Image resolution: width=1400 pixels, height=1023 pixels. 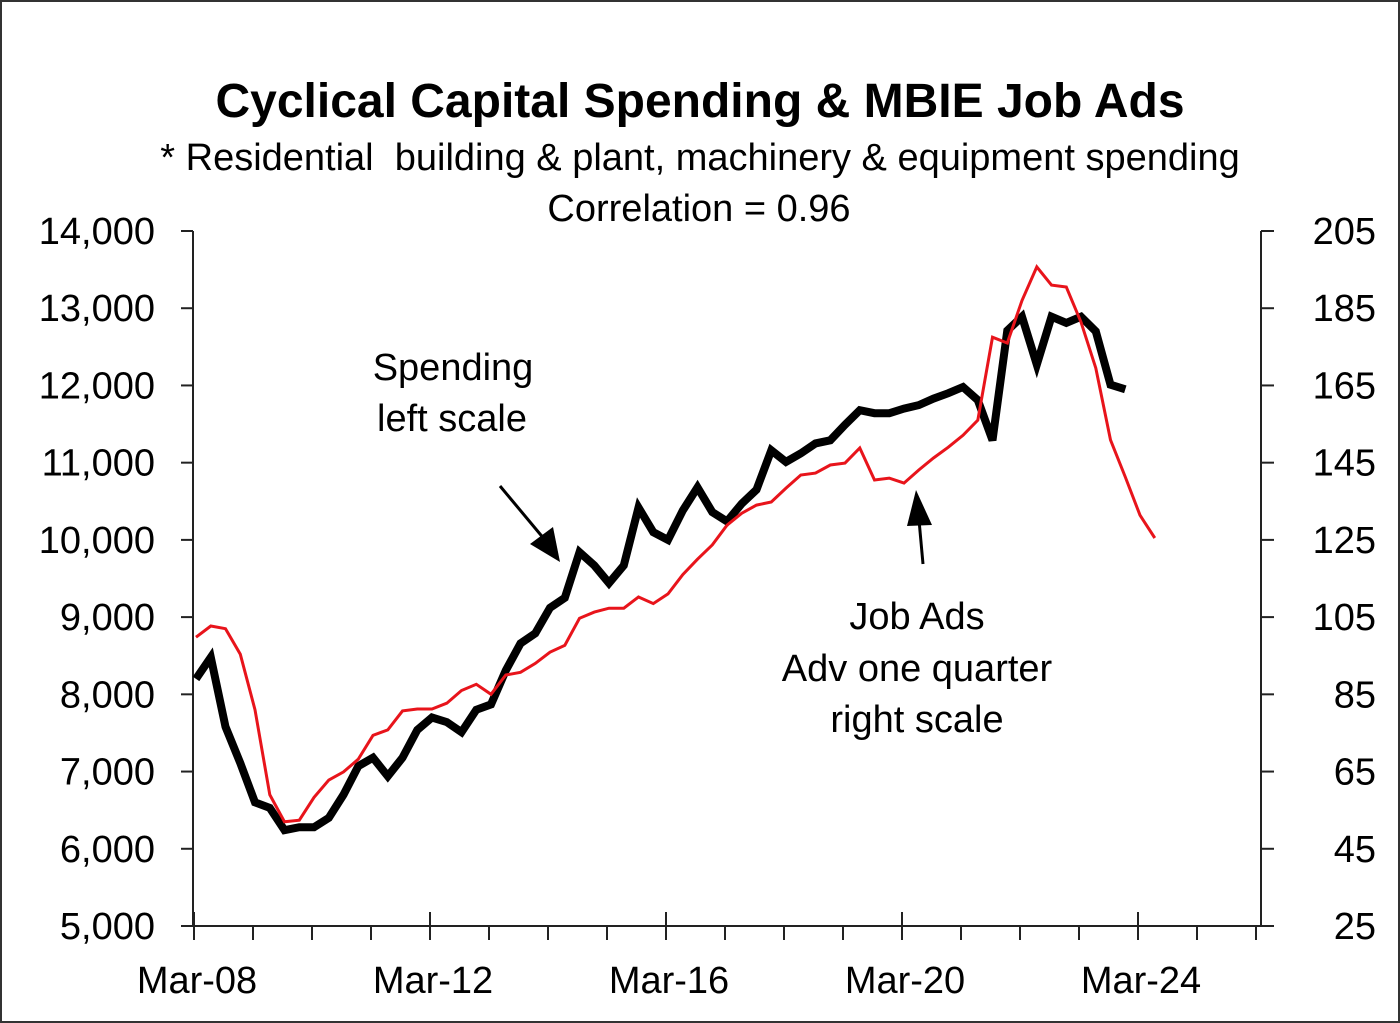 What do you see at coordinates (453, 368) in the screenshot?
I see `spending-annotation-line1: Spending` at bounding box center [453, 368].